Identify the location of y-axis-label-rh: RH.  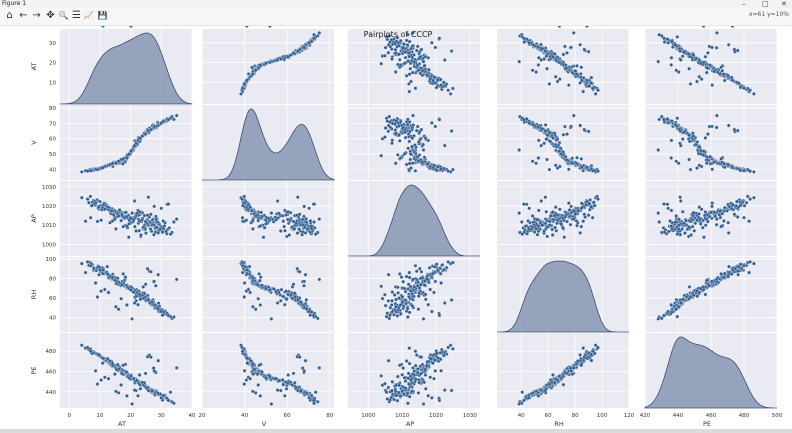
(34, 295).